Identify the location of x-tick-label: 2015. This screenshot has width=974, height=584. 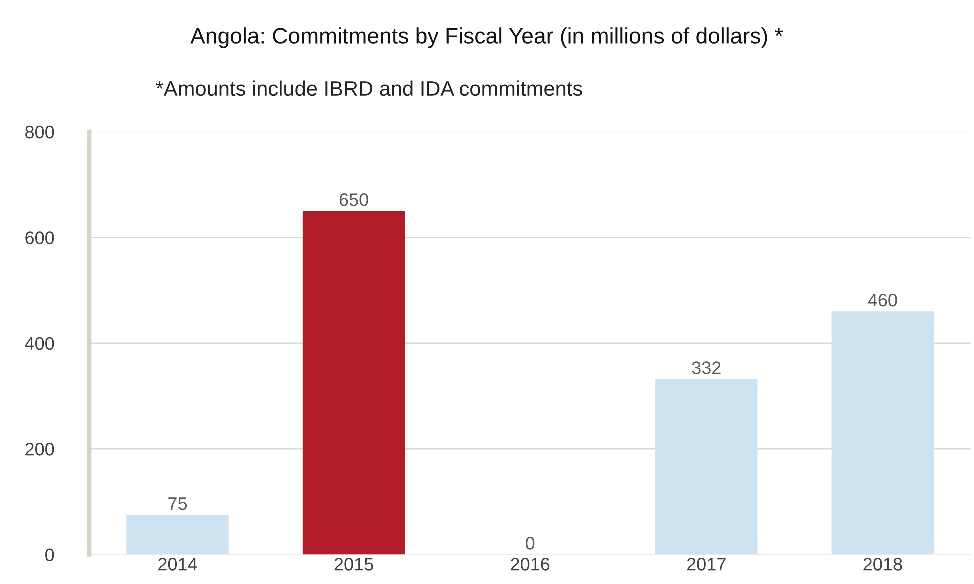
(354, 564).